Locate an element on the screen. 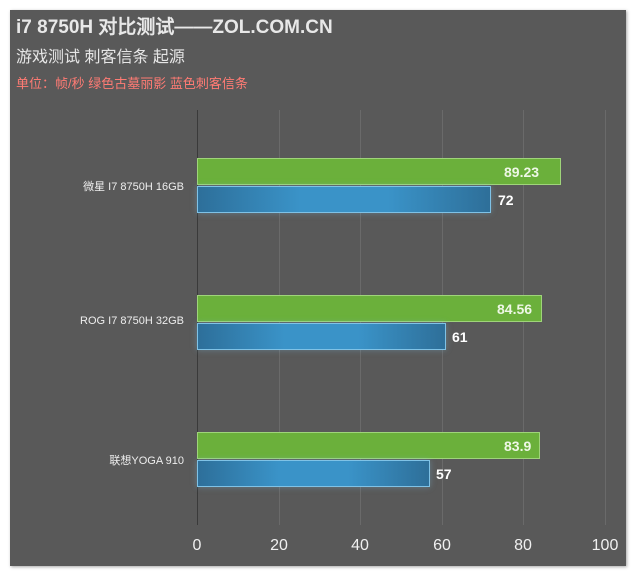 The image size is (640, 575). x-tick-label: 40 is located at coordinates (360, 545).